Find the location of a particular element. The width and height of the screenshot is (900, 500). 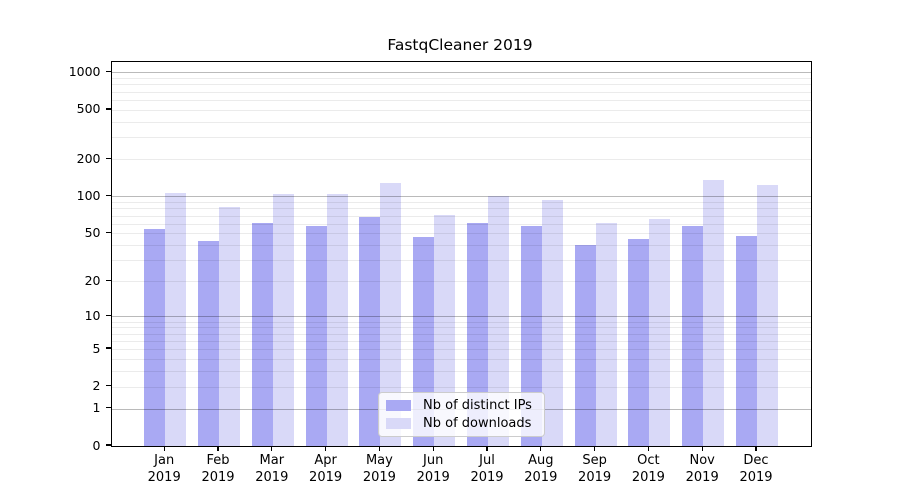

legend: Nb of distinct IPs Nb of downloads is located at coordinates (461, 414).